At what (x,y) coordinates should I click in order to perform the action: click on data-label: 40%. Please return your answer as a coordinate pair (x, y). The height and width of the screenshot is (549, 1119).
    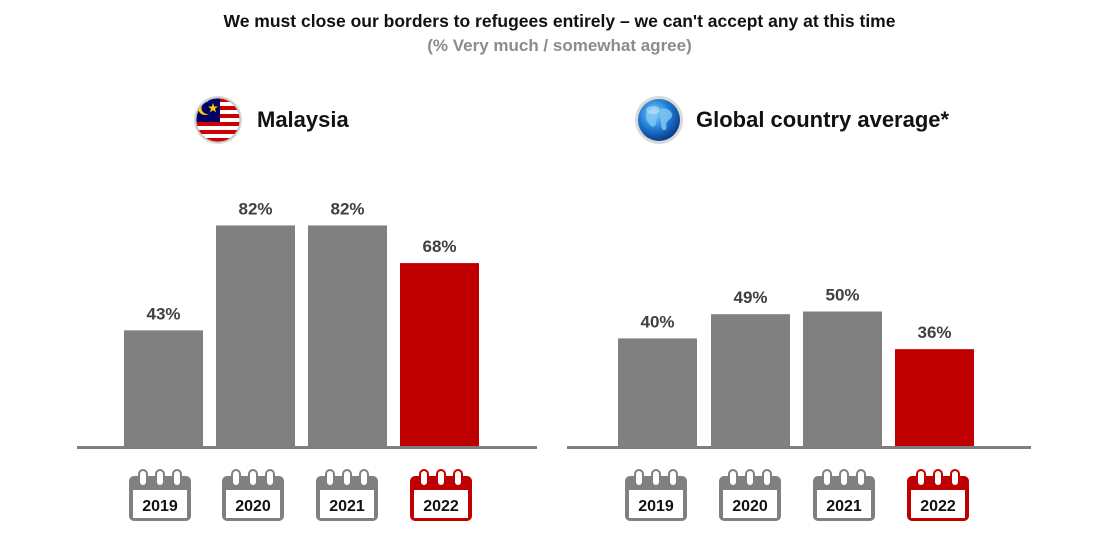
    Looking at the image, I should click on (657, 321).